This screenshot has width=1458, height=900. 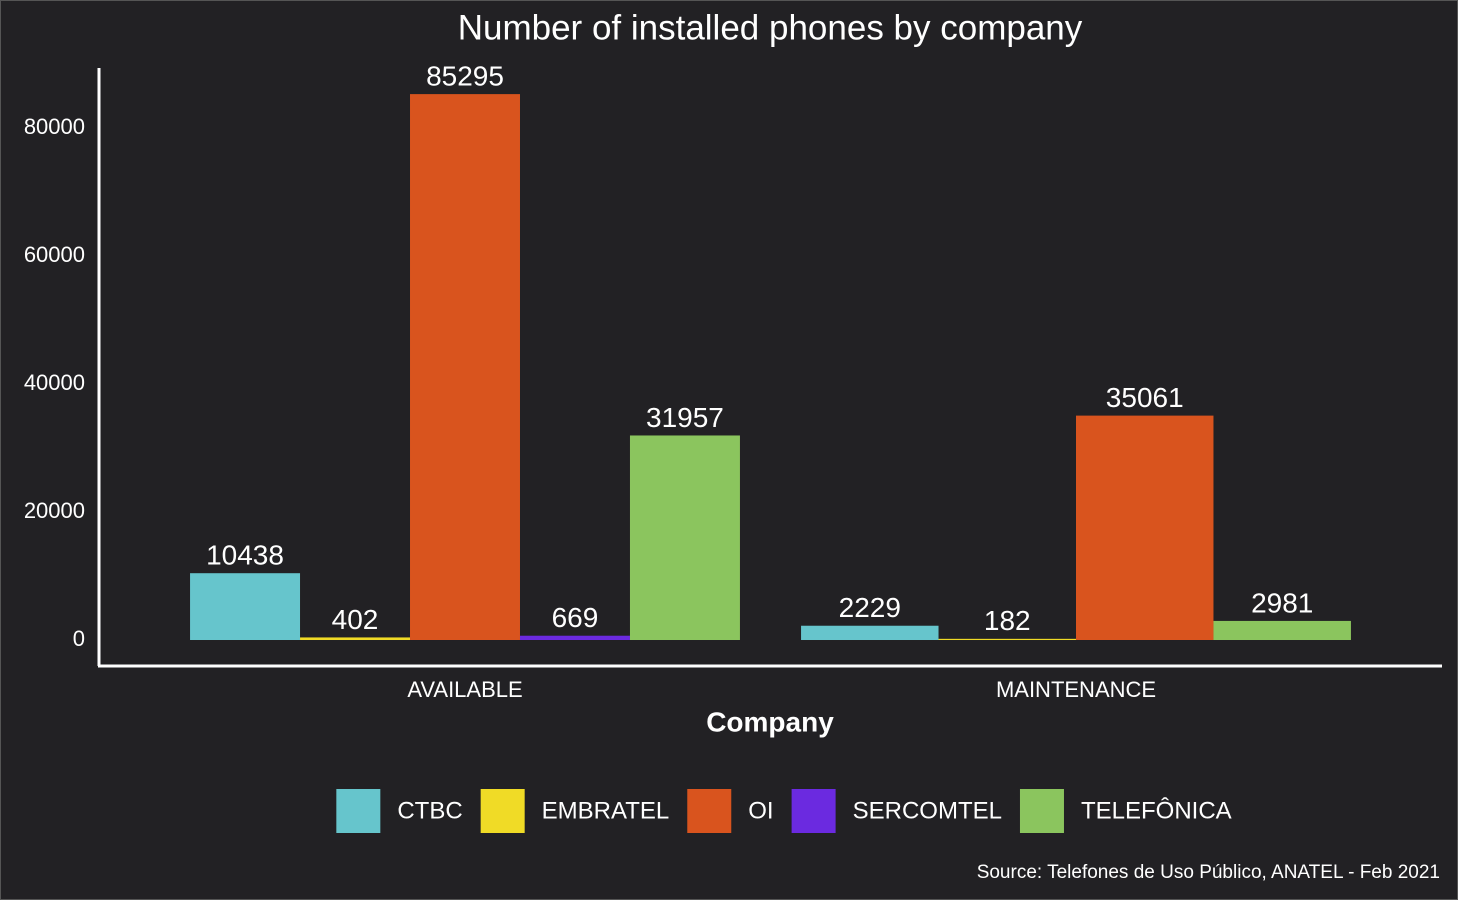 What do you see at coordinates (770, 27) in the screenshot?
I see `chart-title: Number of installed phones by company` at bounding box center [770, 27].